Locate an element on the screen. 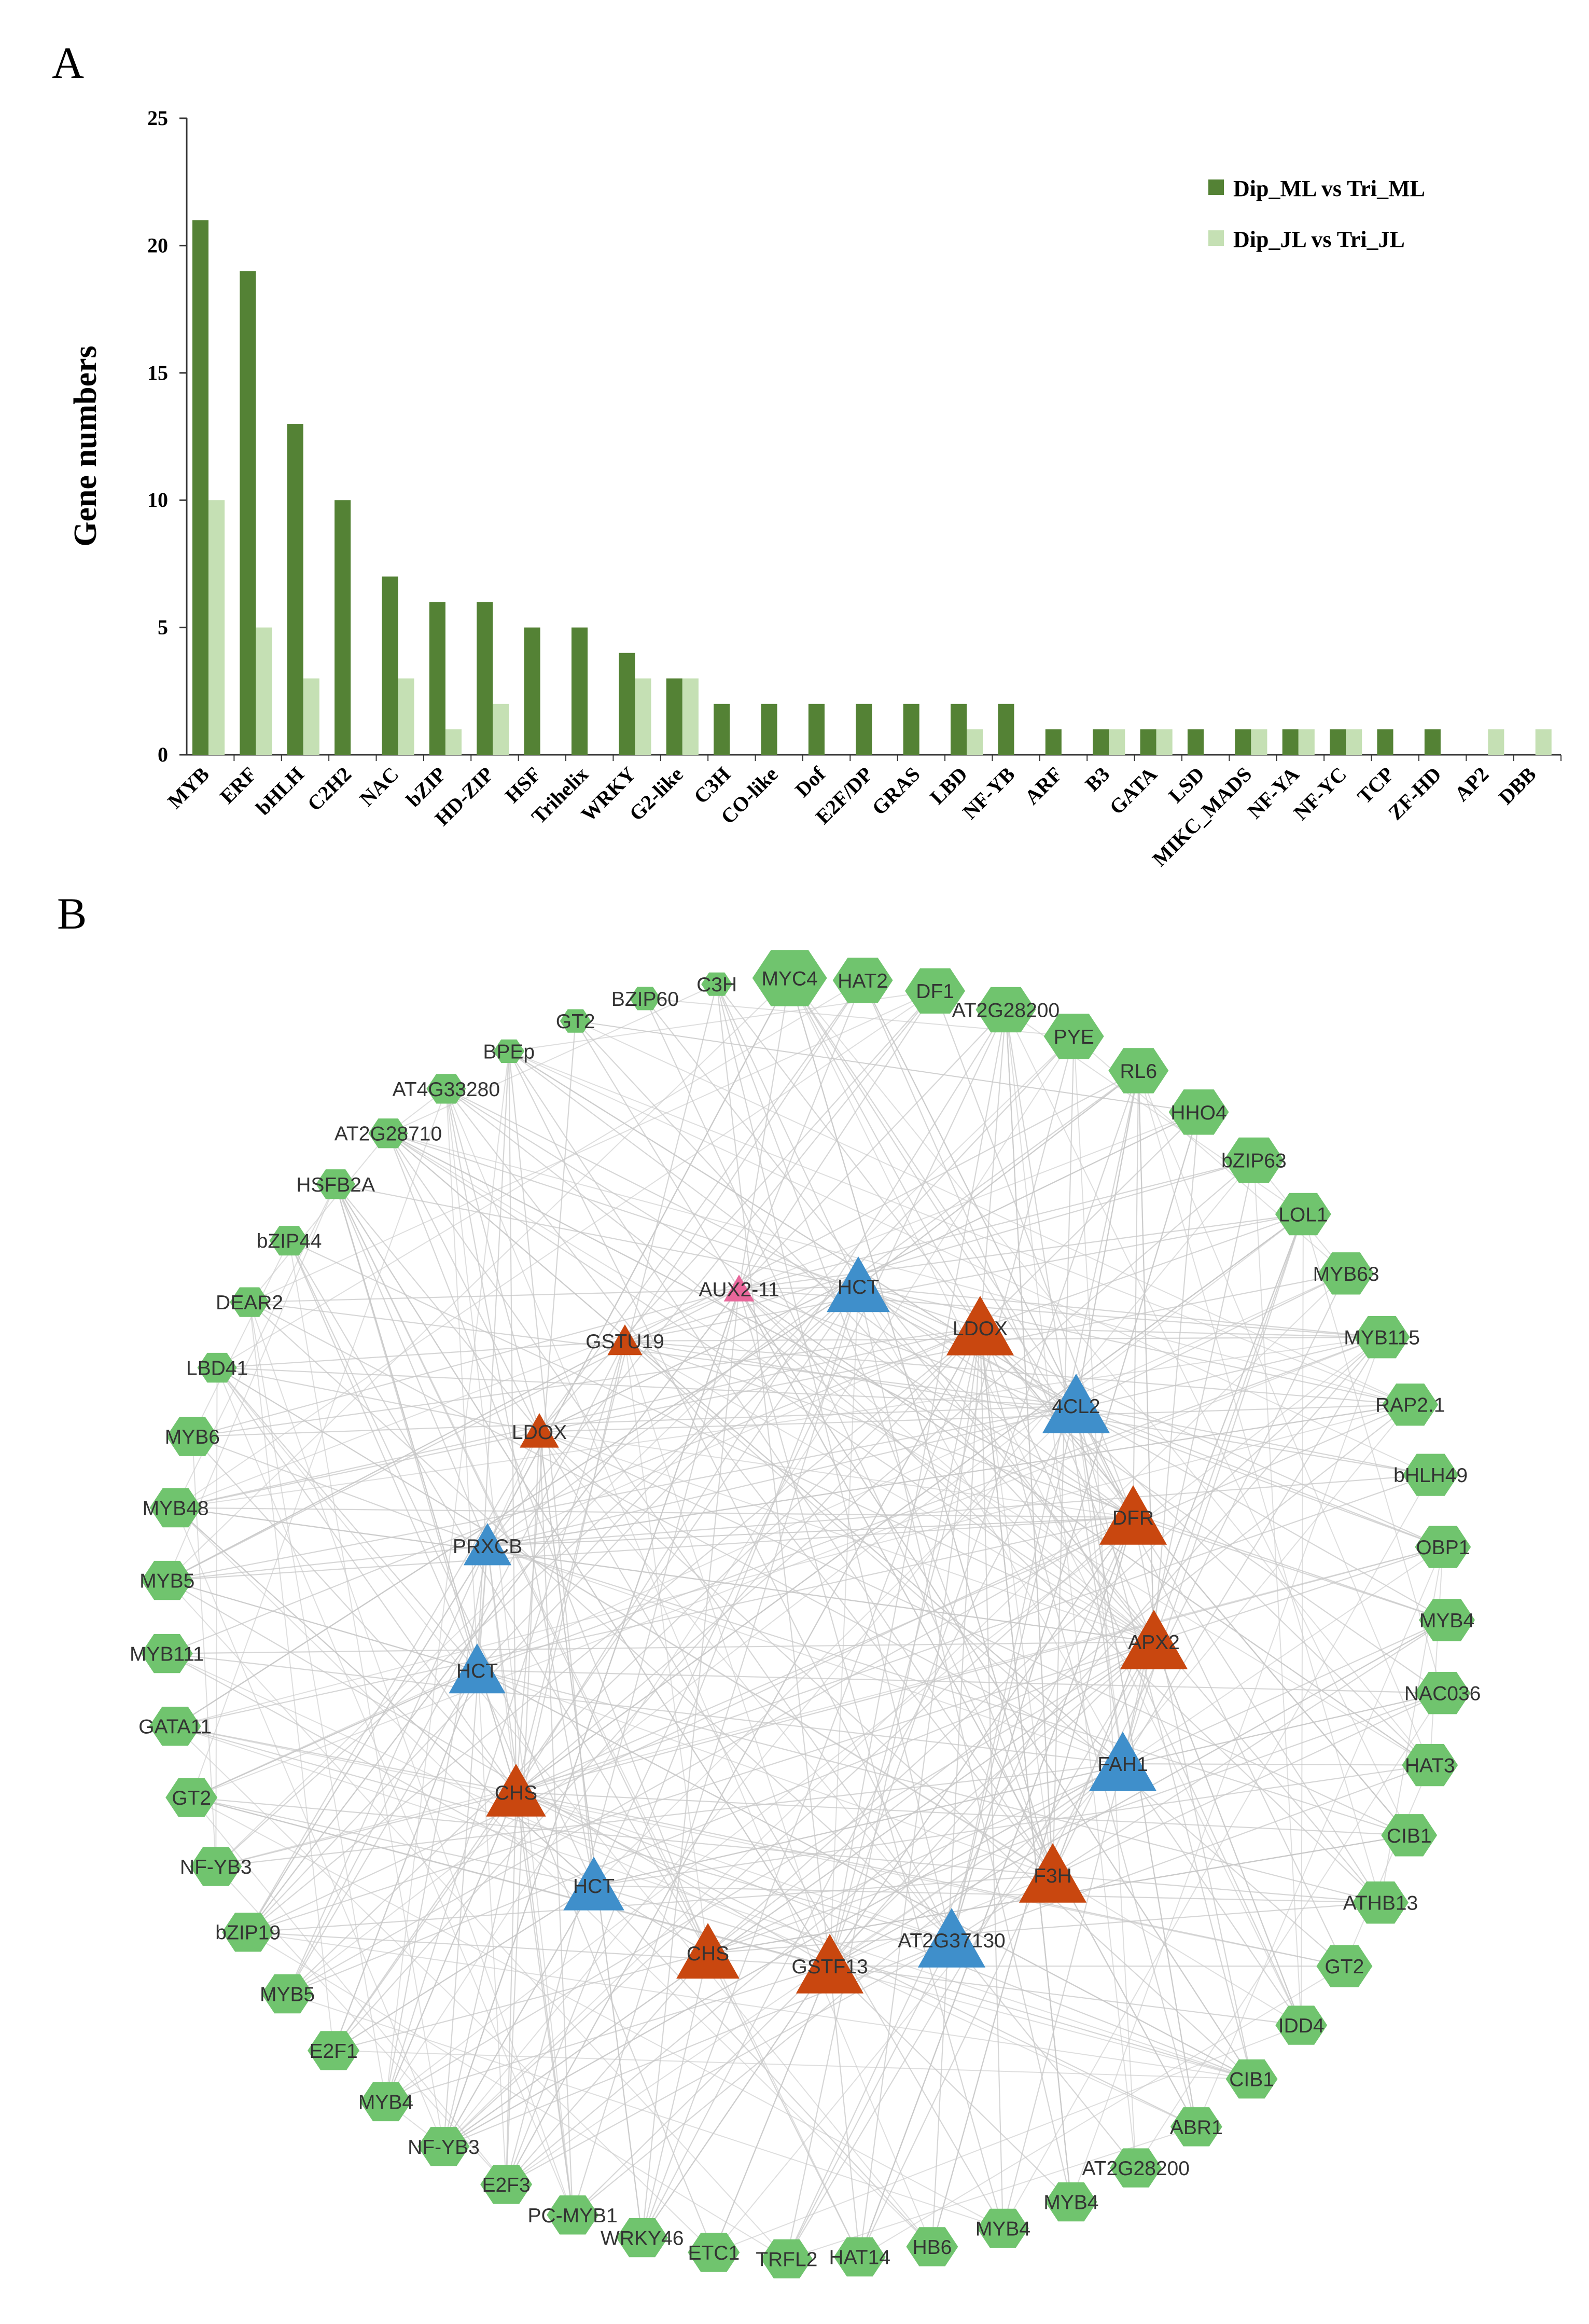 This screenshot has height=2324, width=1589. target-node-orange is located at coordinates (708, 1951).